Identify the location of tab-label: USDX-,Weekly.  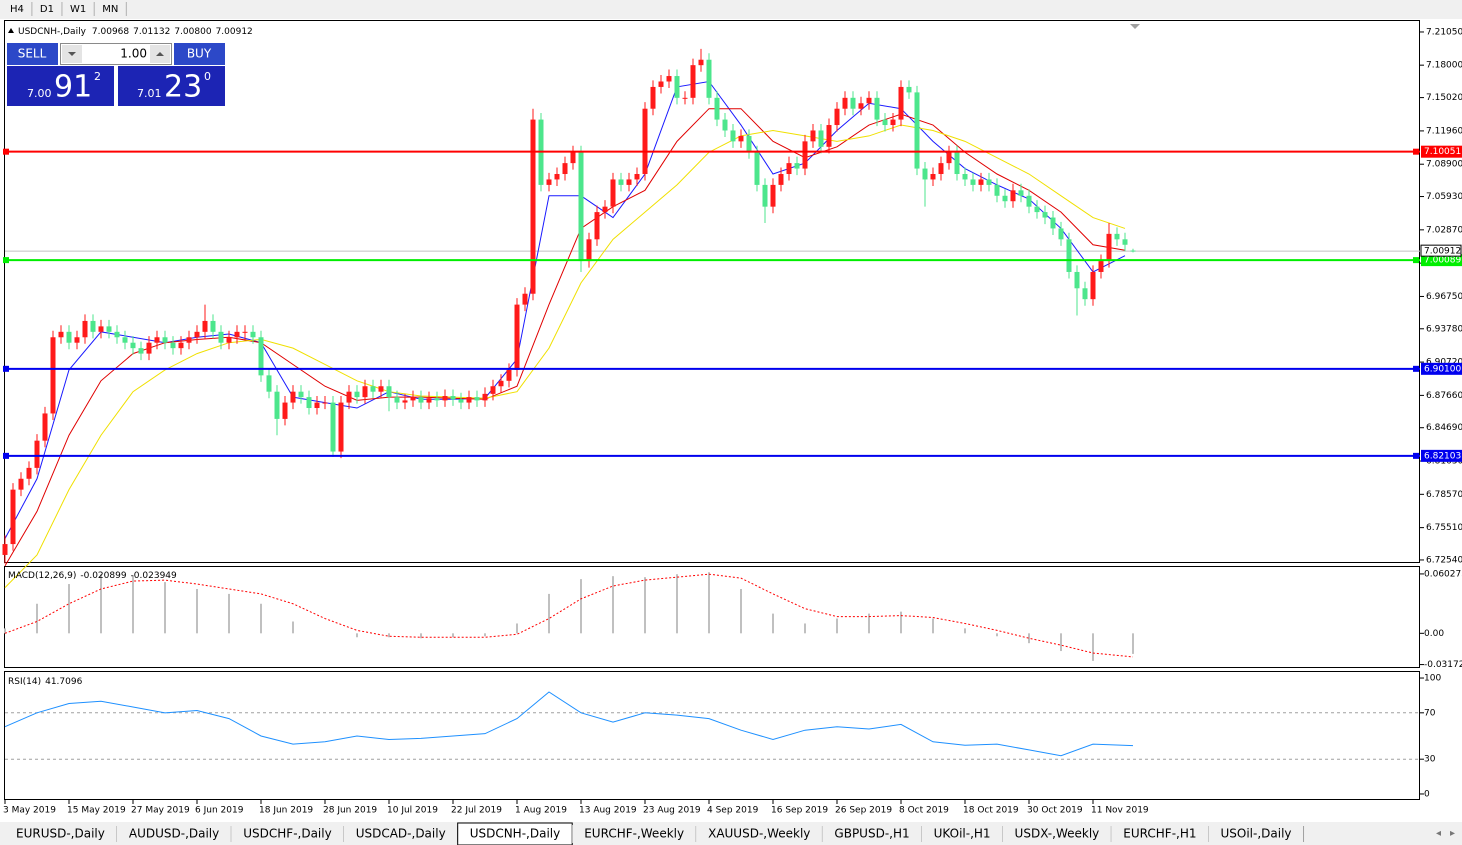
(1057, 834).